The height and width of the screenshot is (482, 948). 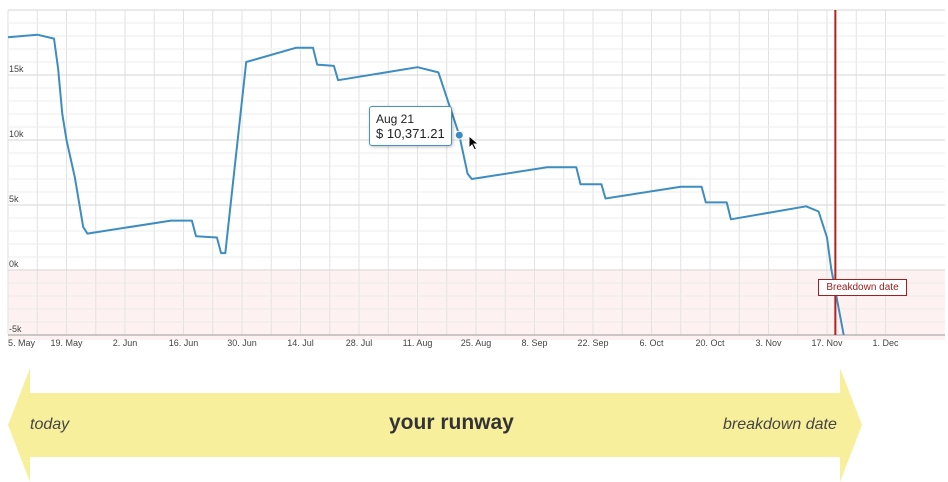 I want to click on breakdown-date-label: Breakdown date, so click(x=862, y=287).